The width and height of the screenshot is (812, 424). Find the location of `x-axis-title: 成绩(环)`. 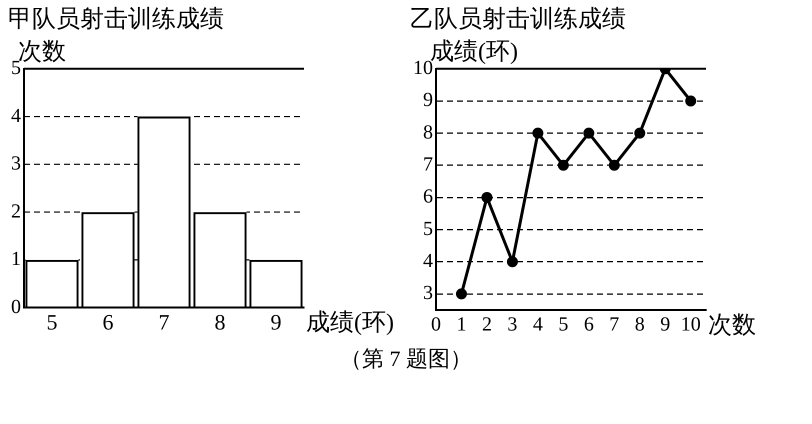

x-axis-title: 成绩(环) is located at coordinates (350, 323).